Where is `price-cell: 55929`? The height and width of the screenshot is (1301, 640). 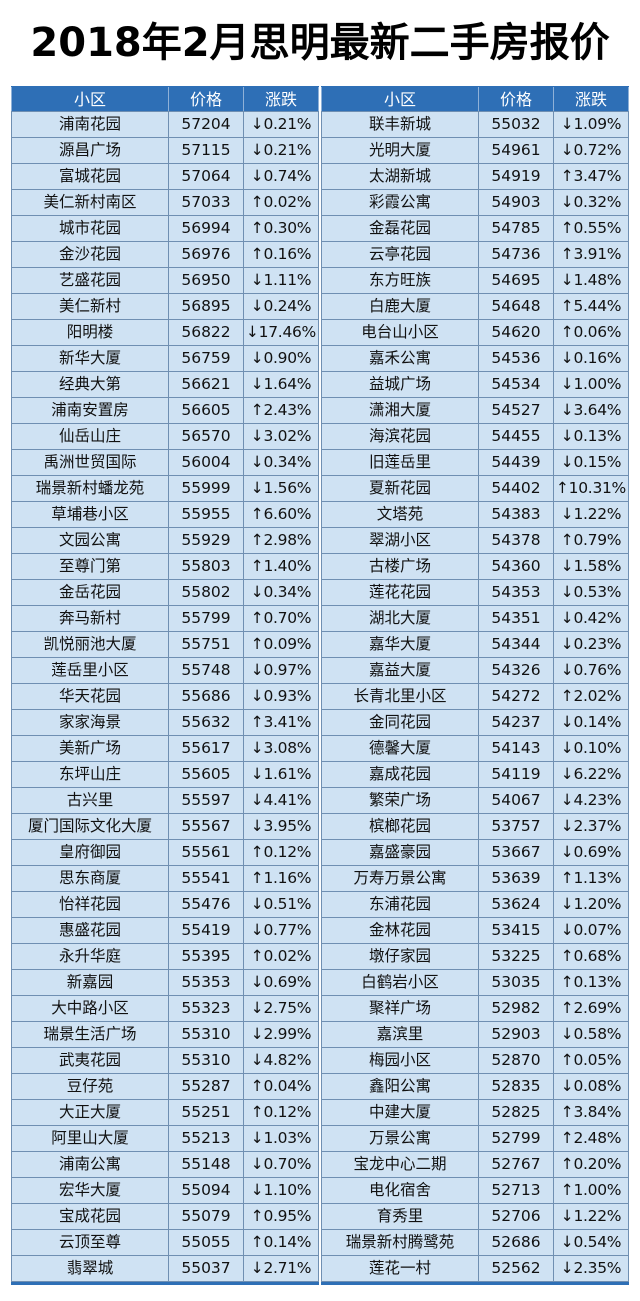
price-cell: 55929 is located at coordinates (205, 540).